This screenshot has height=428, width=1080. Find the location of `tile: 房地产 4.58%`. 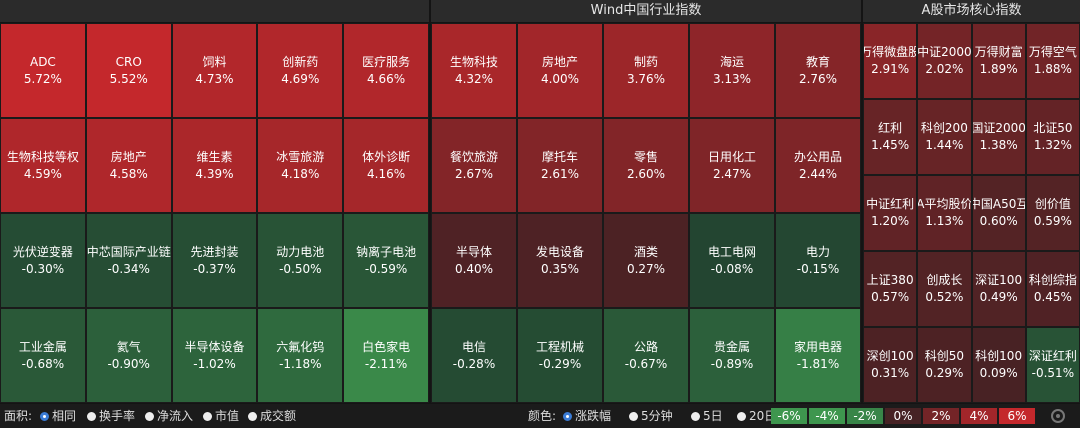

tile: 房地产 4.58% is located at coordinates (128, 165).